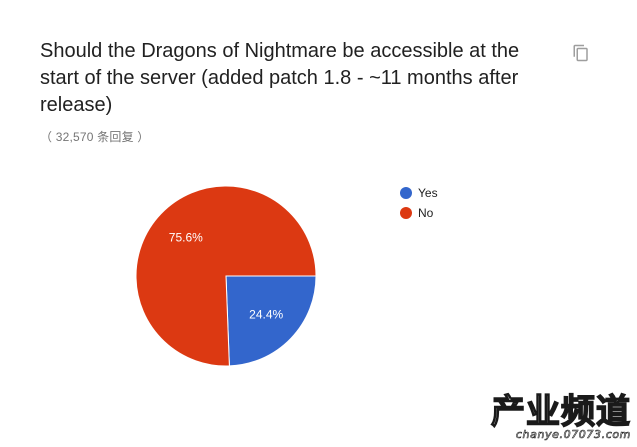  I want to click on watermark: 产业频道 chanye.07073.com, so click(560, 417).